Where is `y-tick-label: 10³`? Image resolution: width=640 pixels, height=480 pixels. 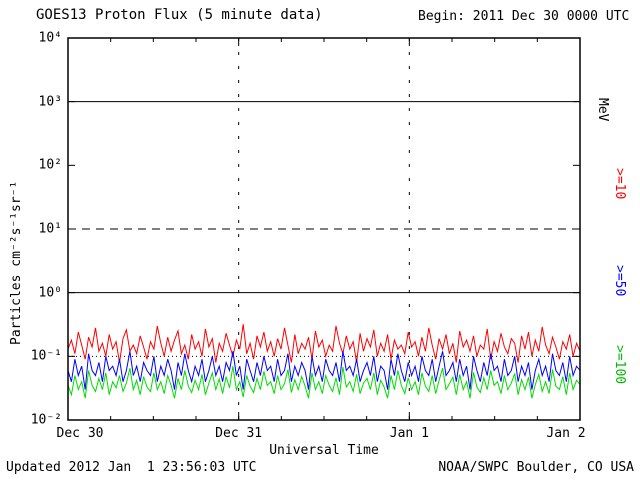 y-tick-label: 10³ is located at coordinates (50, 102).